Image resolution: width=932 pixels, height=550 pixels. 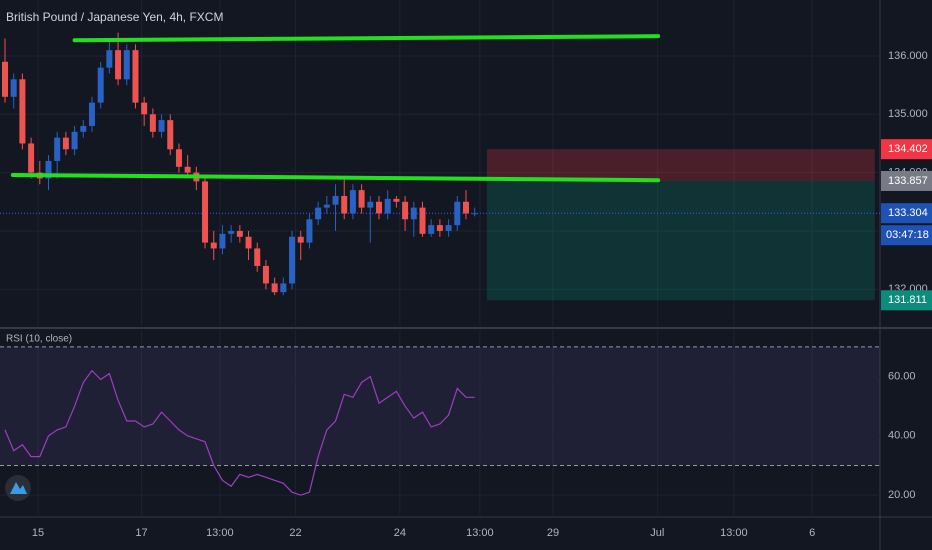 I want to click on logo-icon, so click(x=18, y=488).